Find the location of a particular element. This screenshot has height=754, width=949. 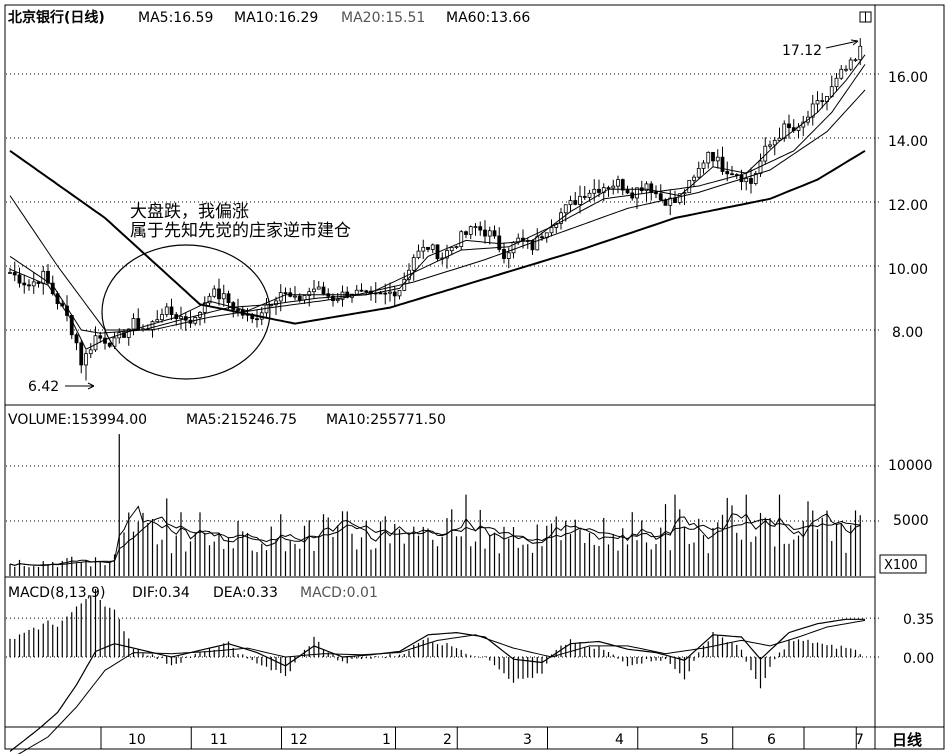

annotation-line-1: 大盘跌，我偏涨 is located at coordinates (189, 212).